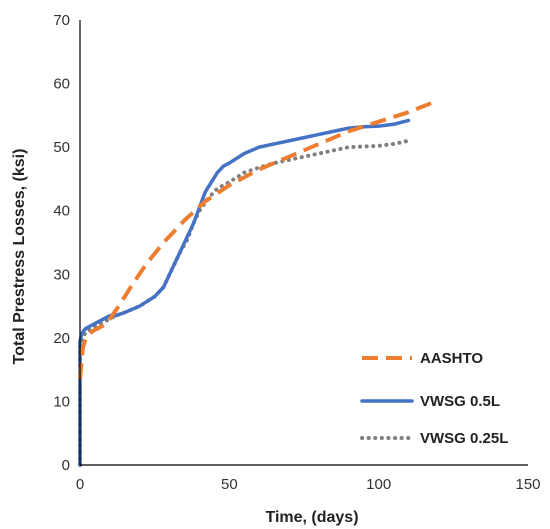 Image resolution: width=550 pixels, height=529 pixels. Describe the element at coordinates (311, 517) in the screenshot. I see `x-axis-title: Time, (days)` at that location.